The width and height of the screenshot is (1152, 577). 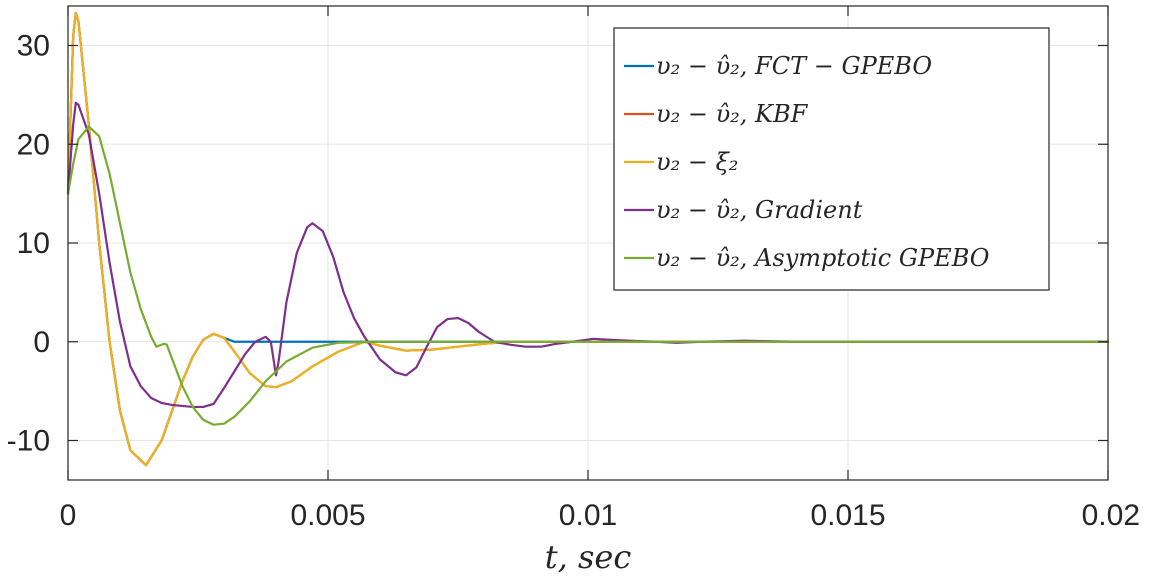 I want to click on y-tick-label: -10, so click(x=28, y=441).